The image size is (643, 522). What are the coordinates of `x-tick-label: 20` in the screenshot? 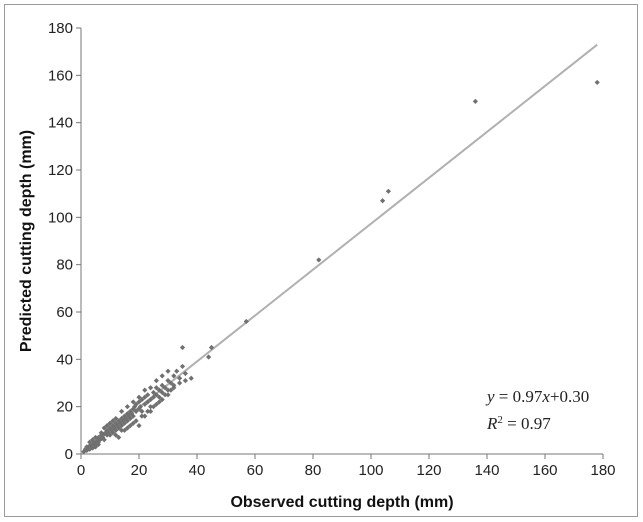 It's located at (139, 470).